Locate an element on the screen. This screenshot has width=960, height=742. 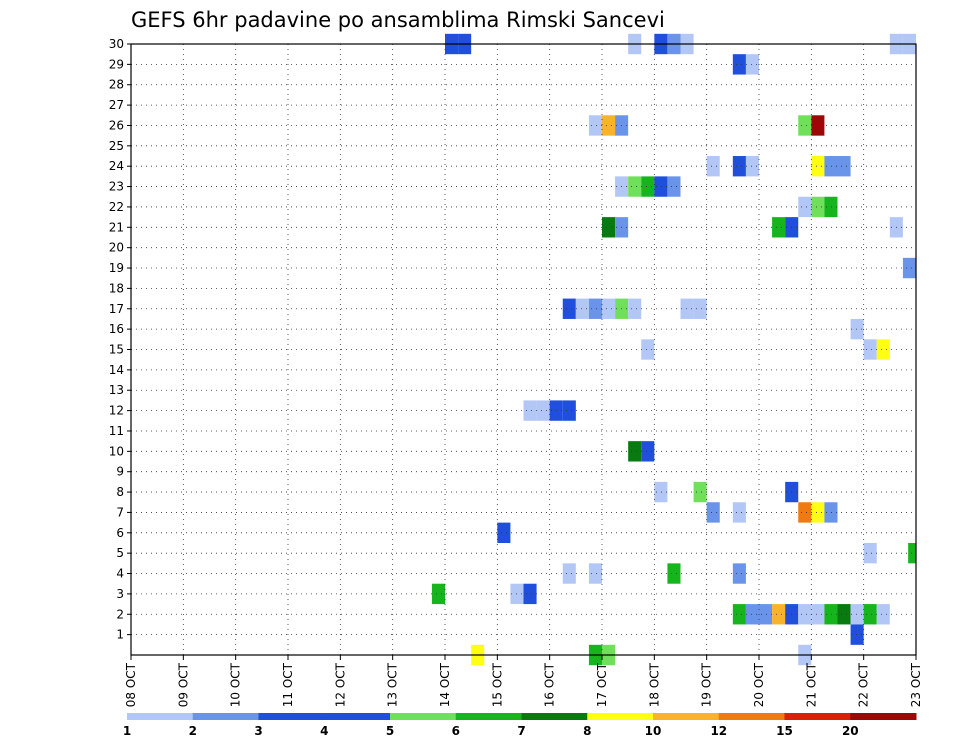
x-tick-label: 21 OCT is located at coordinates (811, 684).